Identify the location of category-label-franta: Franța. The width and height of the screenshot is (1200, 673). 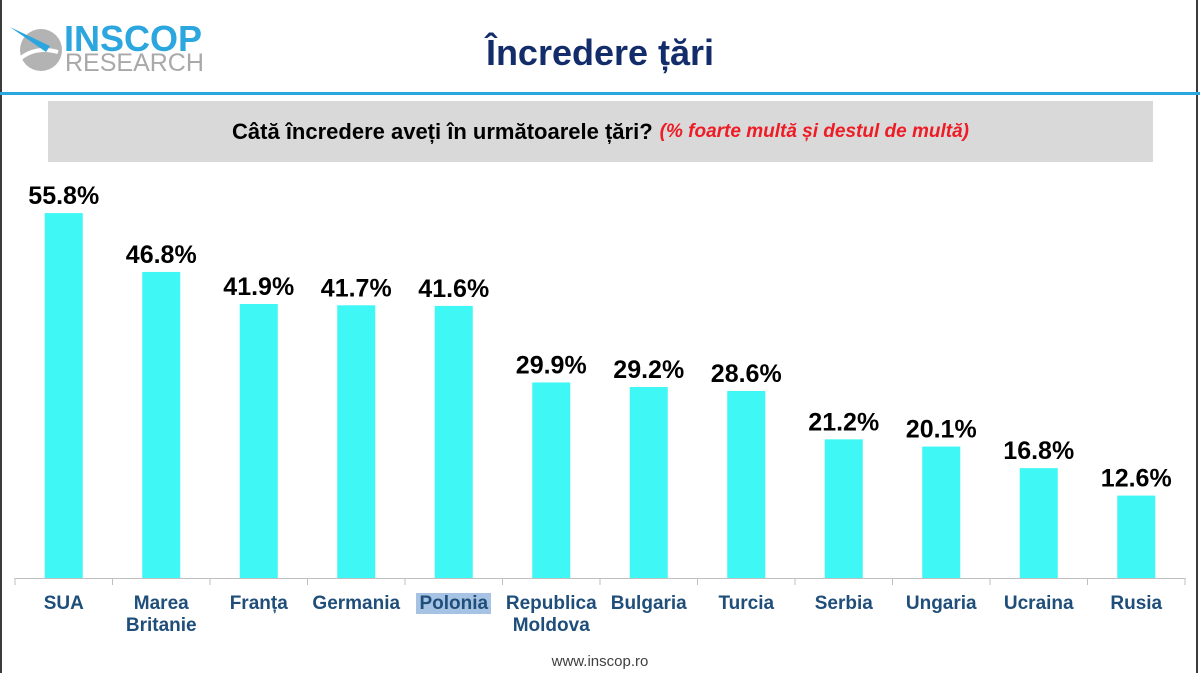
(259, 604).